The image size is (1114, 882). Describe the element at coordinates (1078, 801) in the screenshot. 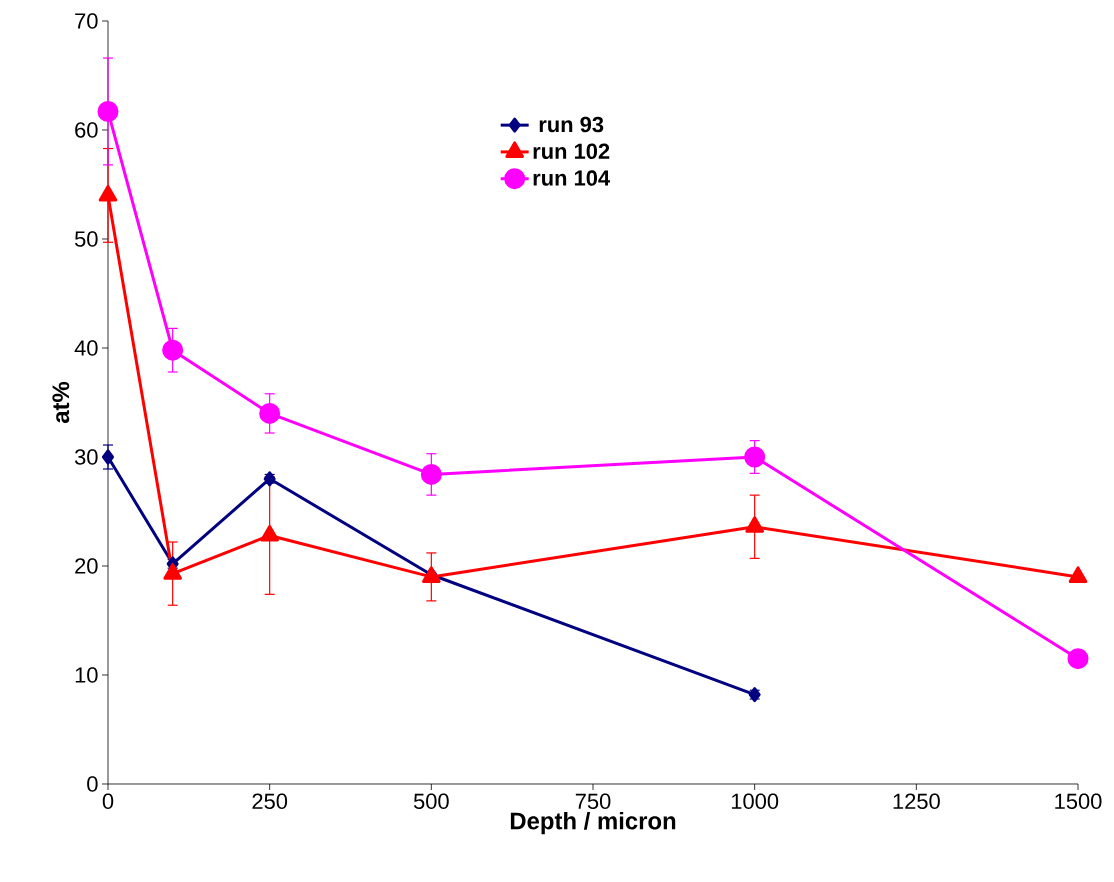

I see `x-tick-label: 1500` at that location.